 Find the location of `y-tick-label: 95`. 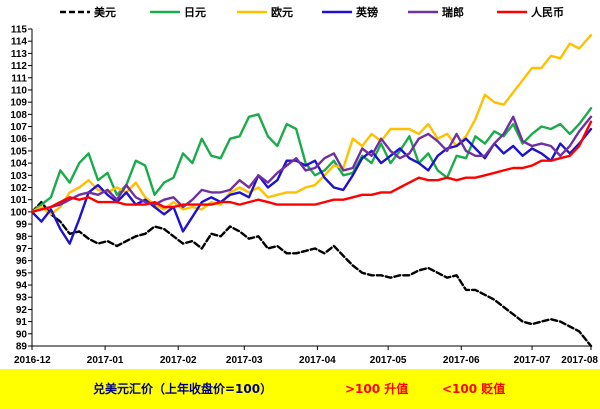

y-tick-label: 95 is located at coordinates (22, 273).